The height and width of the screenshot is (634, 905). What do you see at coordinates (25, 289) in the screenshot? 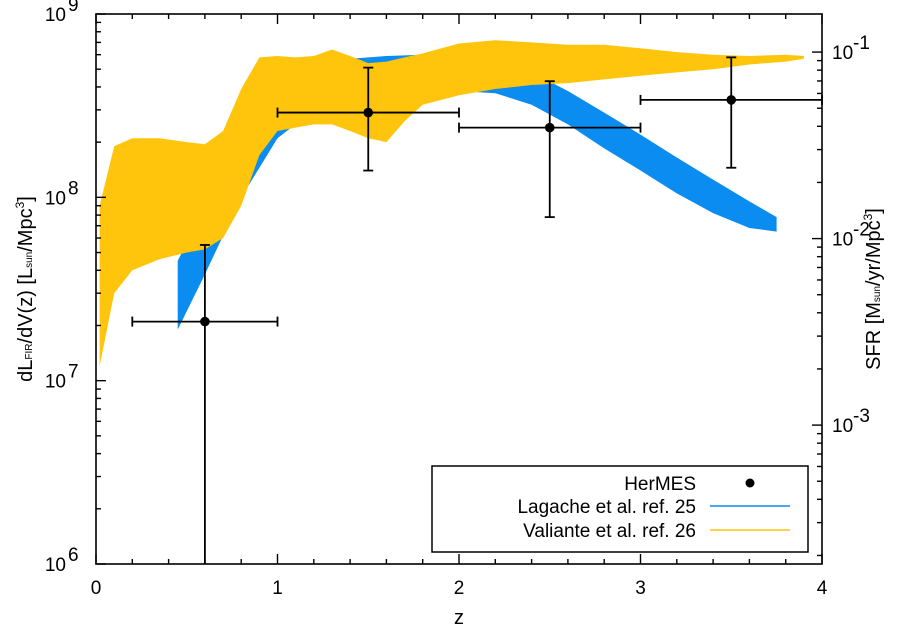
I see `y-axis-left-label: dLFIR/dV(z) [Lsun/Mpc3]` at bounding box center [25, 289].